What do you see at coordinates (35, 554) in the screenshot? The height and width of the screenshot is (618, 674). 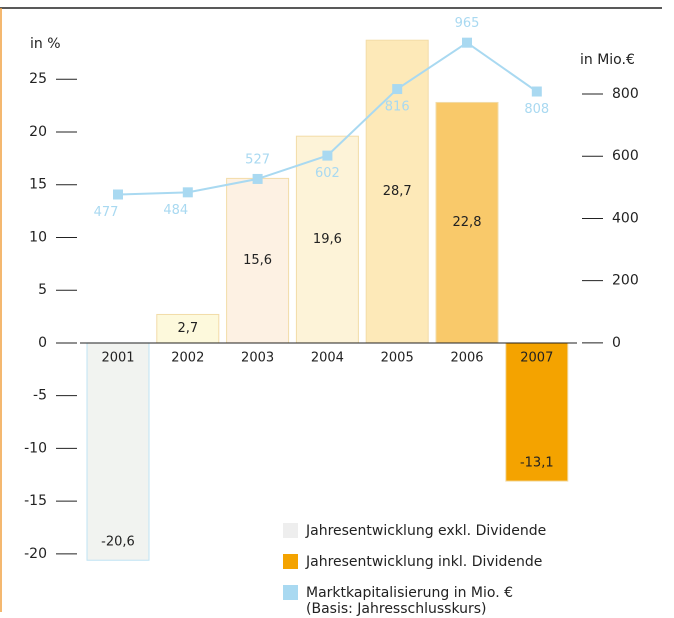 I see `y-tick-label: -20` at bounding box center [35, 554].